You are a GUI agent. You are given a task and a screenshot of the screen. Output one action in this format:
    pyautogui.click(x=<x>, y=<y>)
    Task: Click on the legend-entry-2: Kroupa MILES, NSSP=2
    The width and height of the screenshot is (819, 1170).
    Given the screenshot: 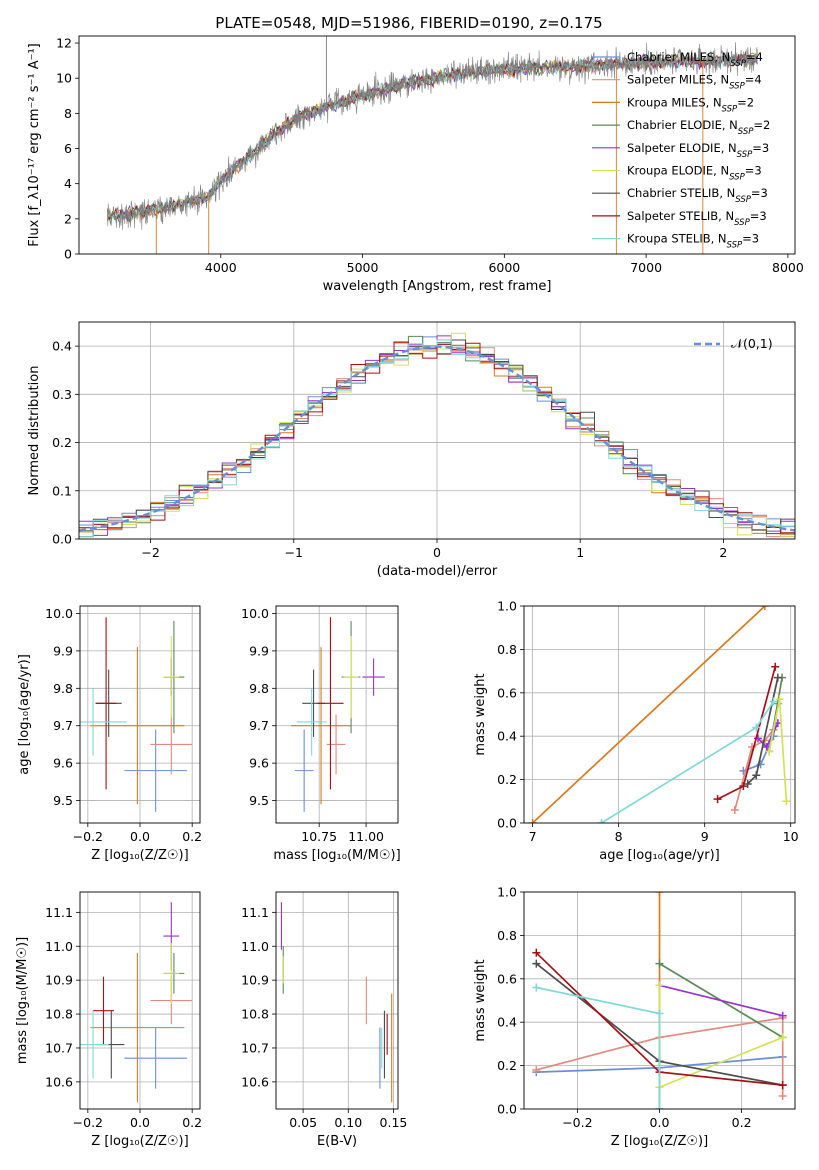 What is the action you would take?
    pyautogui.click(x=690, y=104)
    